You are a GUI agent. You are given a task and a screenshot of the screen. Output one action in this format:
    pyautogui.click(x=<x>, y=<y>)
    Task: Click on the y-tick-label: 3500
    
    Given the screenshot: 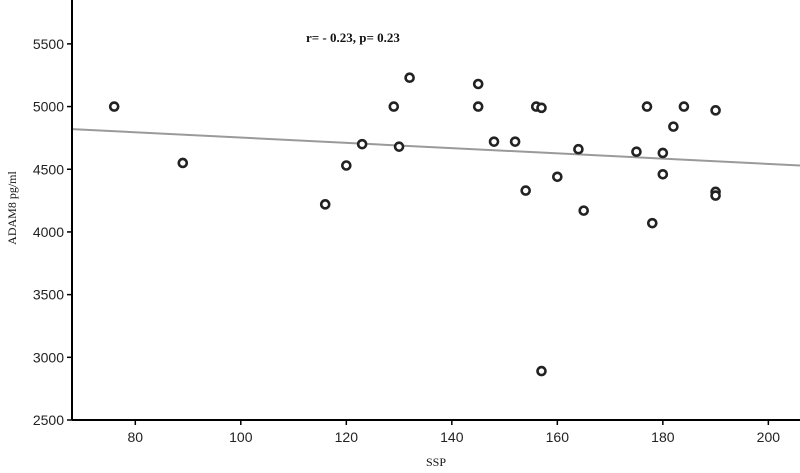 What is the action you would take?
    pyautogui.click(x=48, y=295)
    